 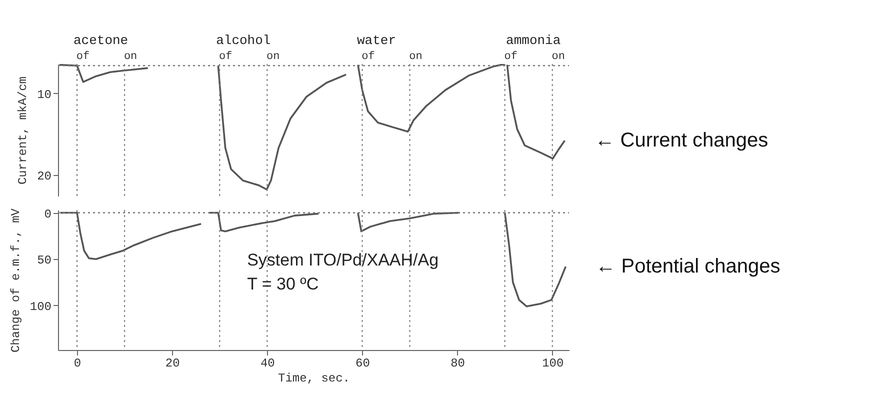 What do you see at coordinates (44, 261) in the screenshot?
I see `y-tick-label: 50` at bounding box center [44, 261].